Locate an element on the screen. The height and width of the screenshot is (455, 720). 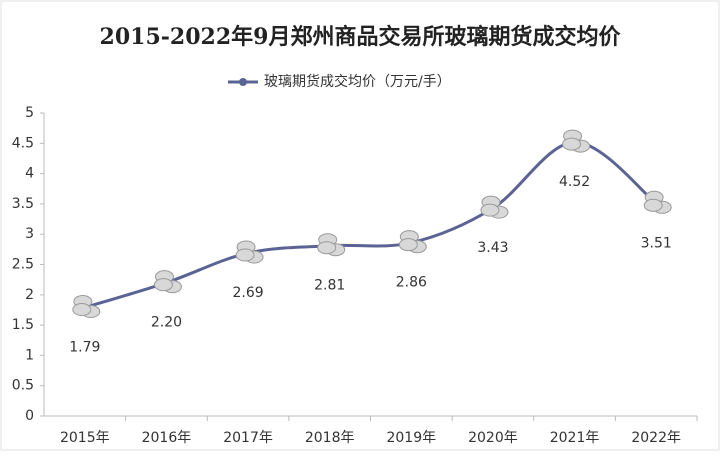
y-tick-label: 2 is located at coordinates (29, 295).